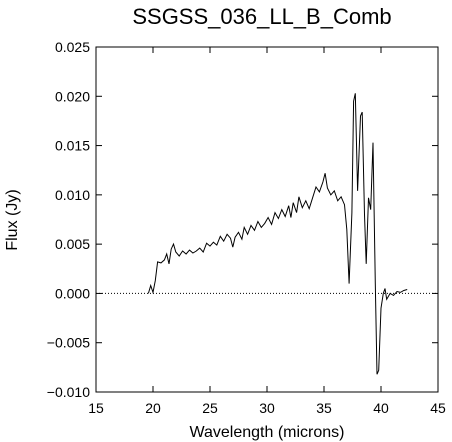 Image resolution: width=452 pixels, height=442 pixels. I want to click on y-axis-label: Flux (Jy), so click(12, 219).